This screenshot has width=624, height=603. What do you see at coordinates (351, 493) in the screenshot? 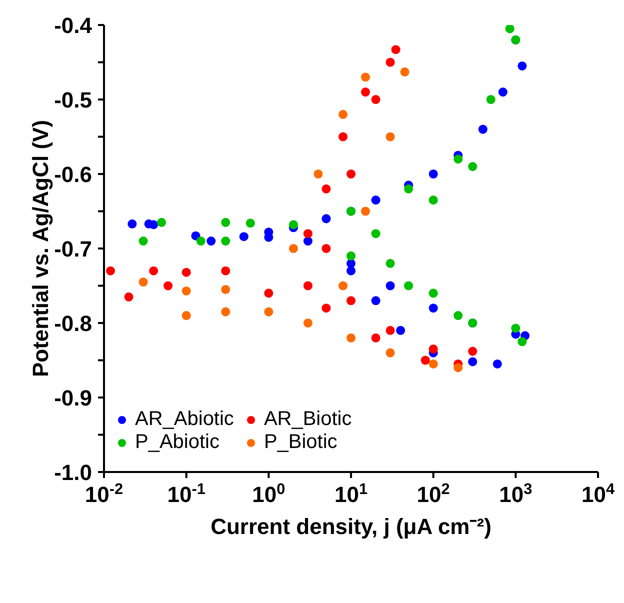
I see `x-tick-label: 10$^{1}$` at bounding box center [351, 493].